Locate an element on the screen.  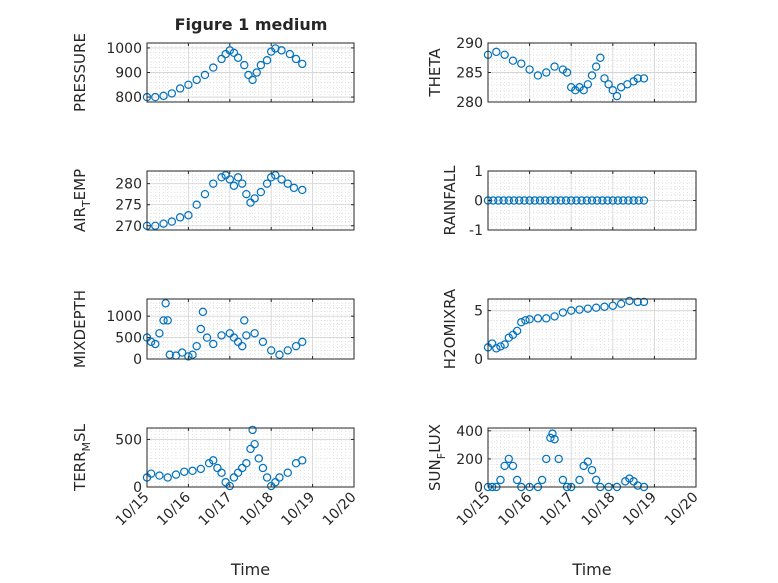
y-tick-label: 800 is located at coordinates (128, 98).